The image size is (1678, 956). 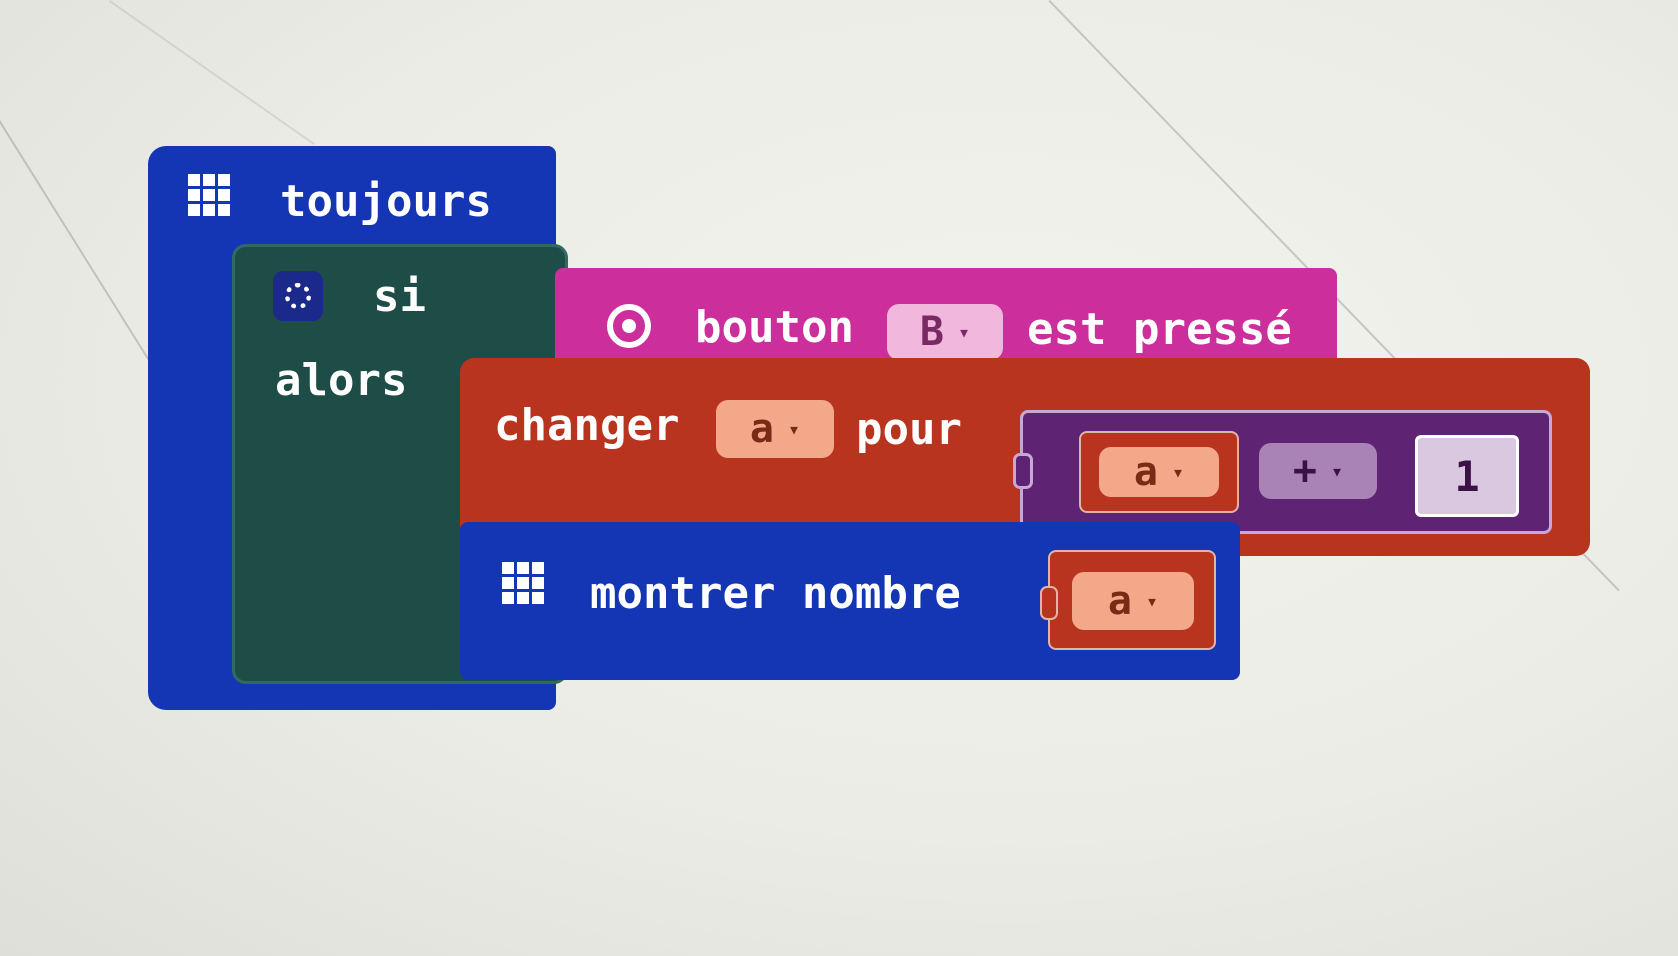 I want to click on show-number-block: montrer nombre a ▾, so click(x=850, y=601).